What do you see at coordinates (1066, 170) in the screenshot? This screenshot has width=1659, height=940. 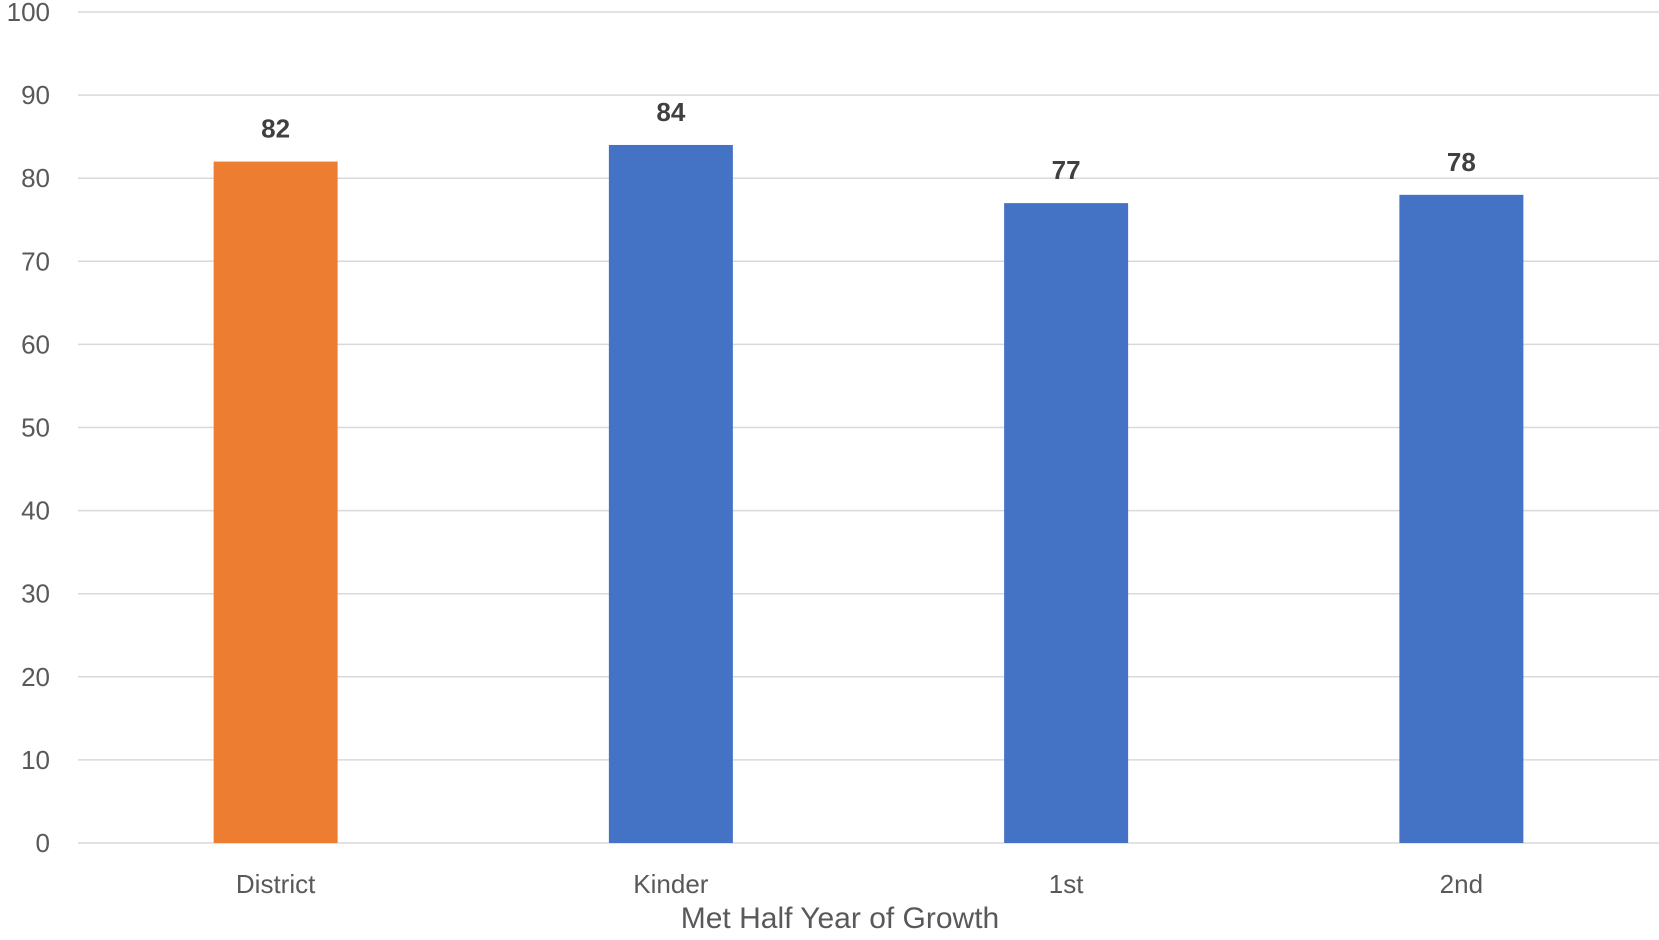 I see `data-label: 77` at bounding box center [1066, 170].